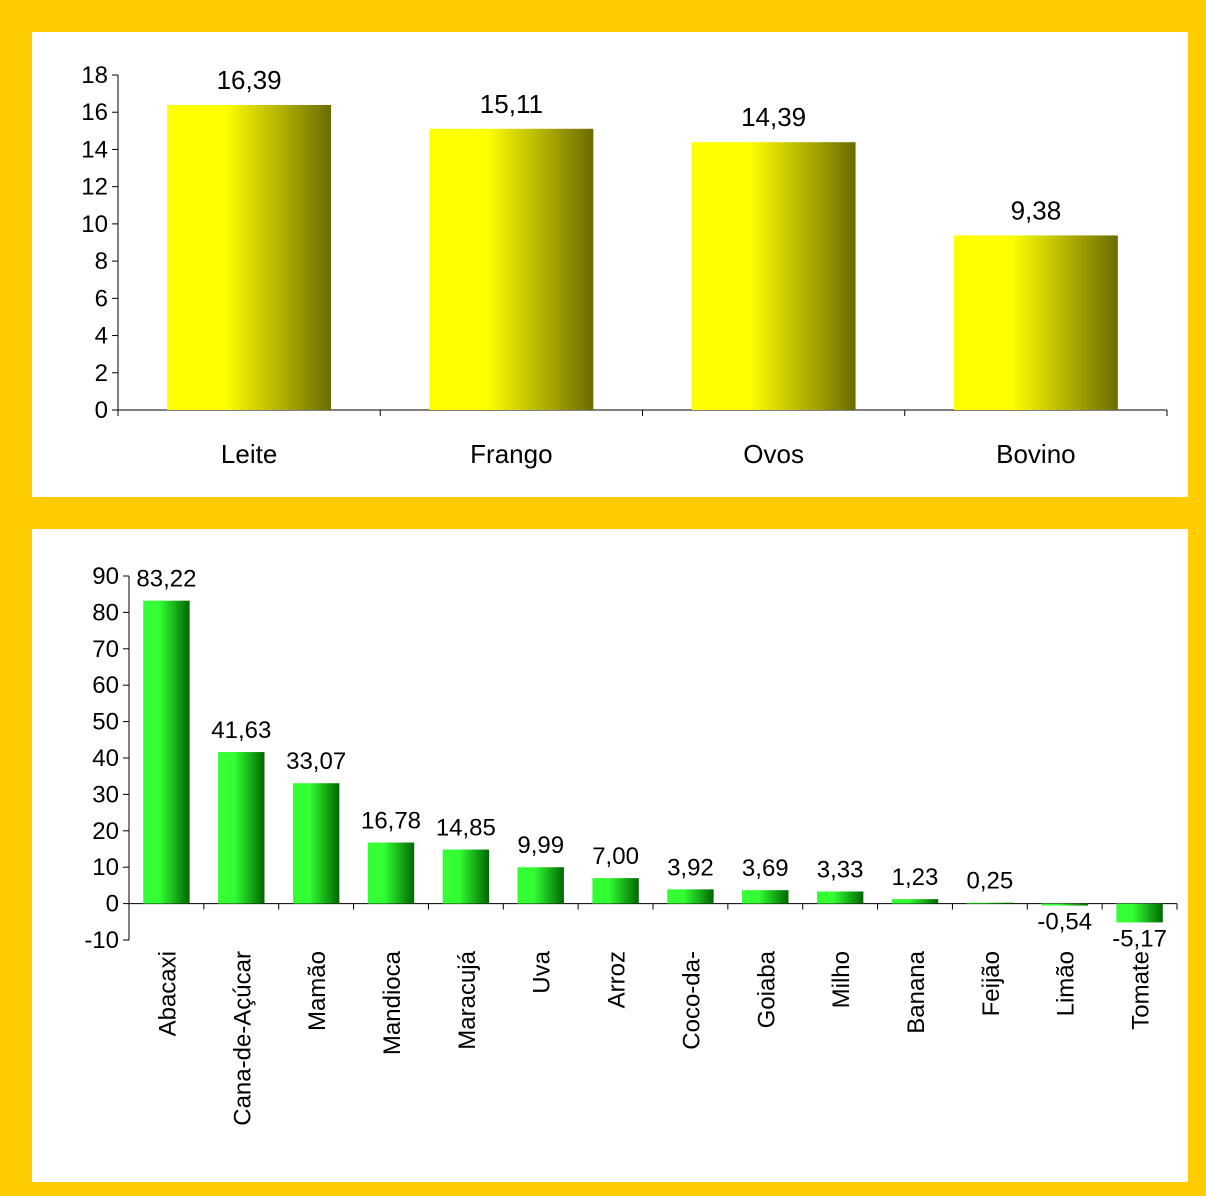 This screenshot has height=1196, width=1206. I want to click on y-tick-label: 8, so click(101, 261).